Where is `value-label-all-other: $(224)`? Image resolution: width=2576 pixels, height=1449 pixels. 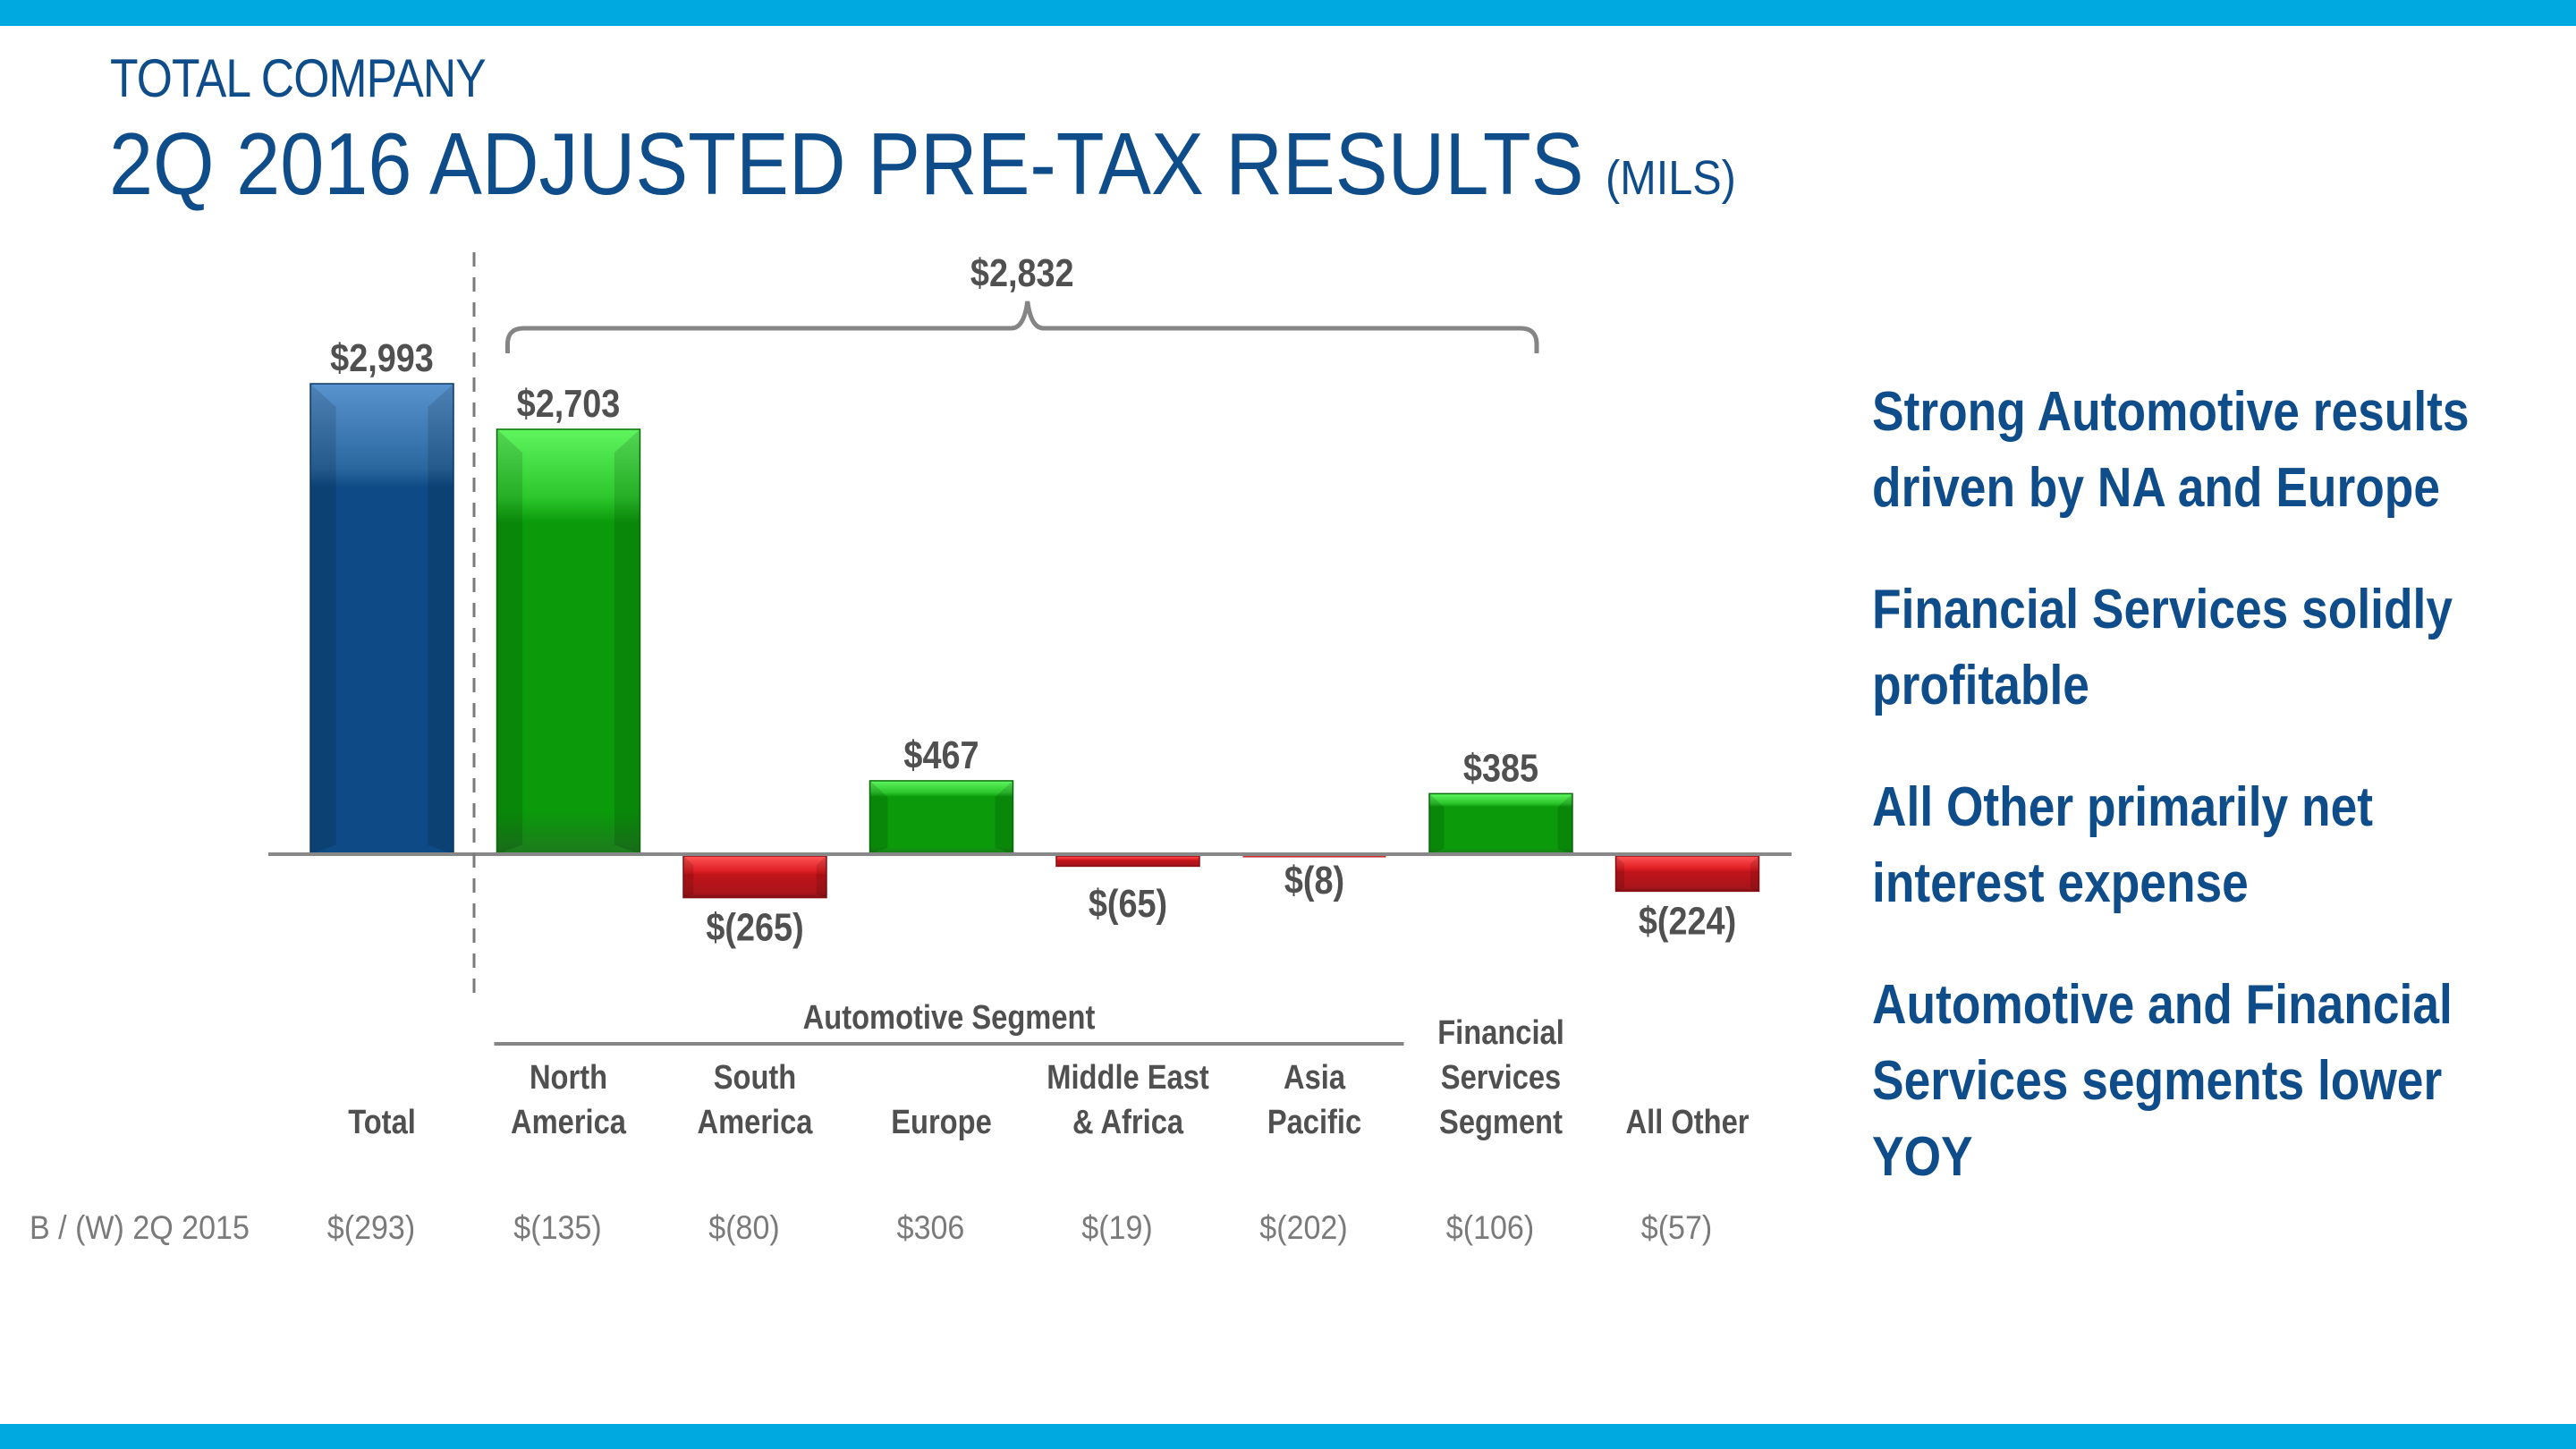
value-label-all-other: $(224) is located at coordinates (1687, 921).